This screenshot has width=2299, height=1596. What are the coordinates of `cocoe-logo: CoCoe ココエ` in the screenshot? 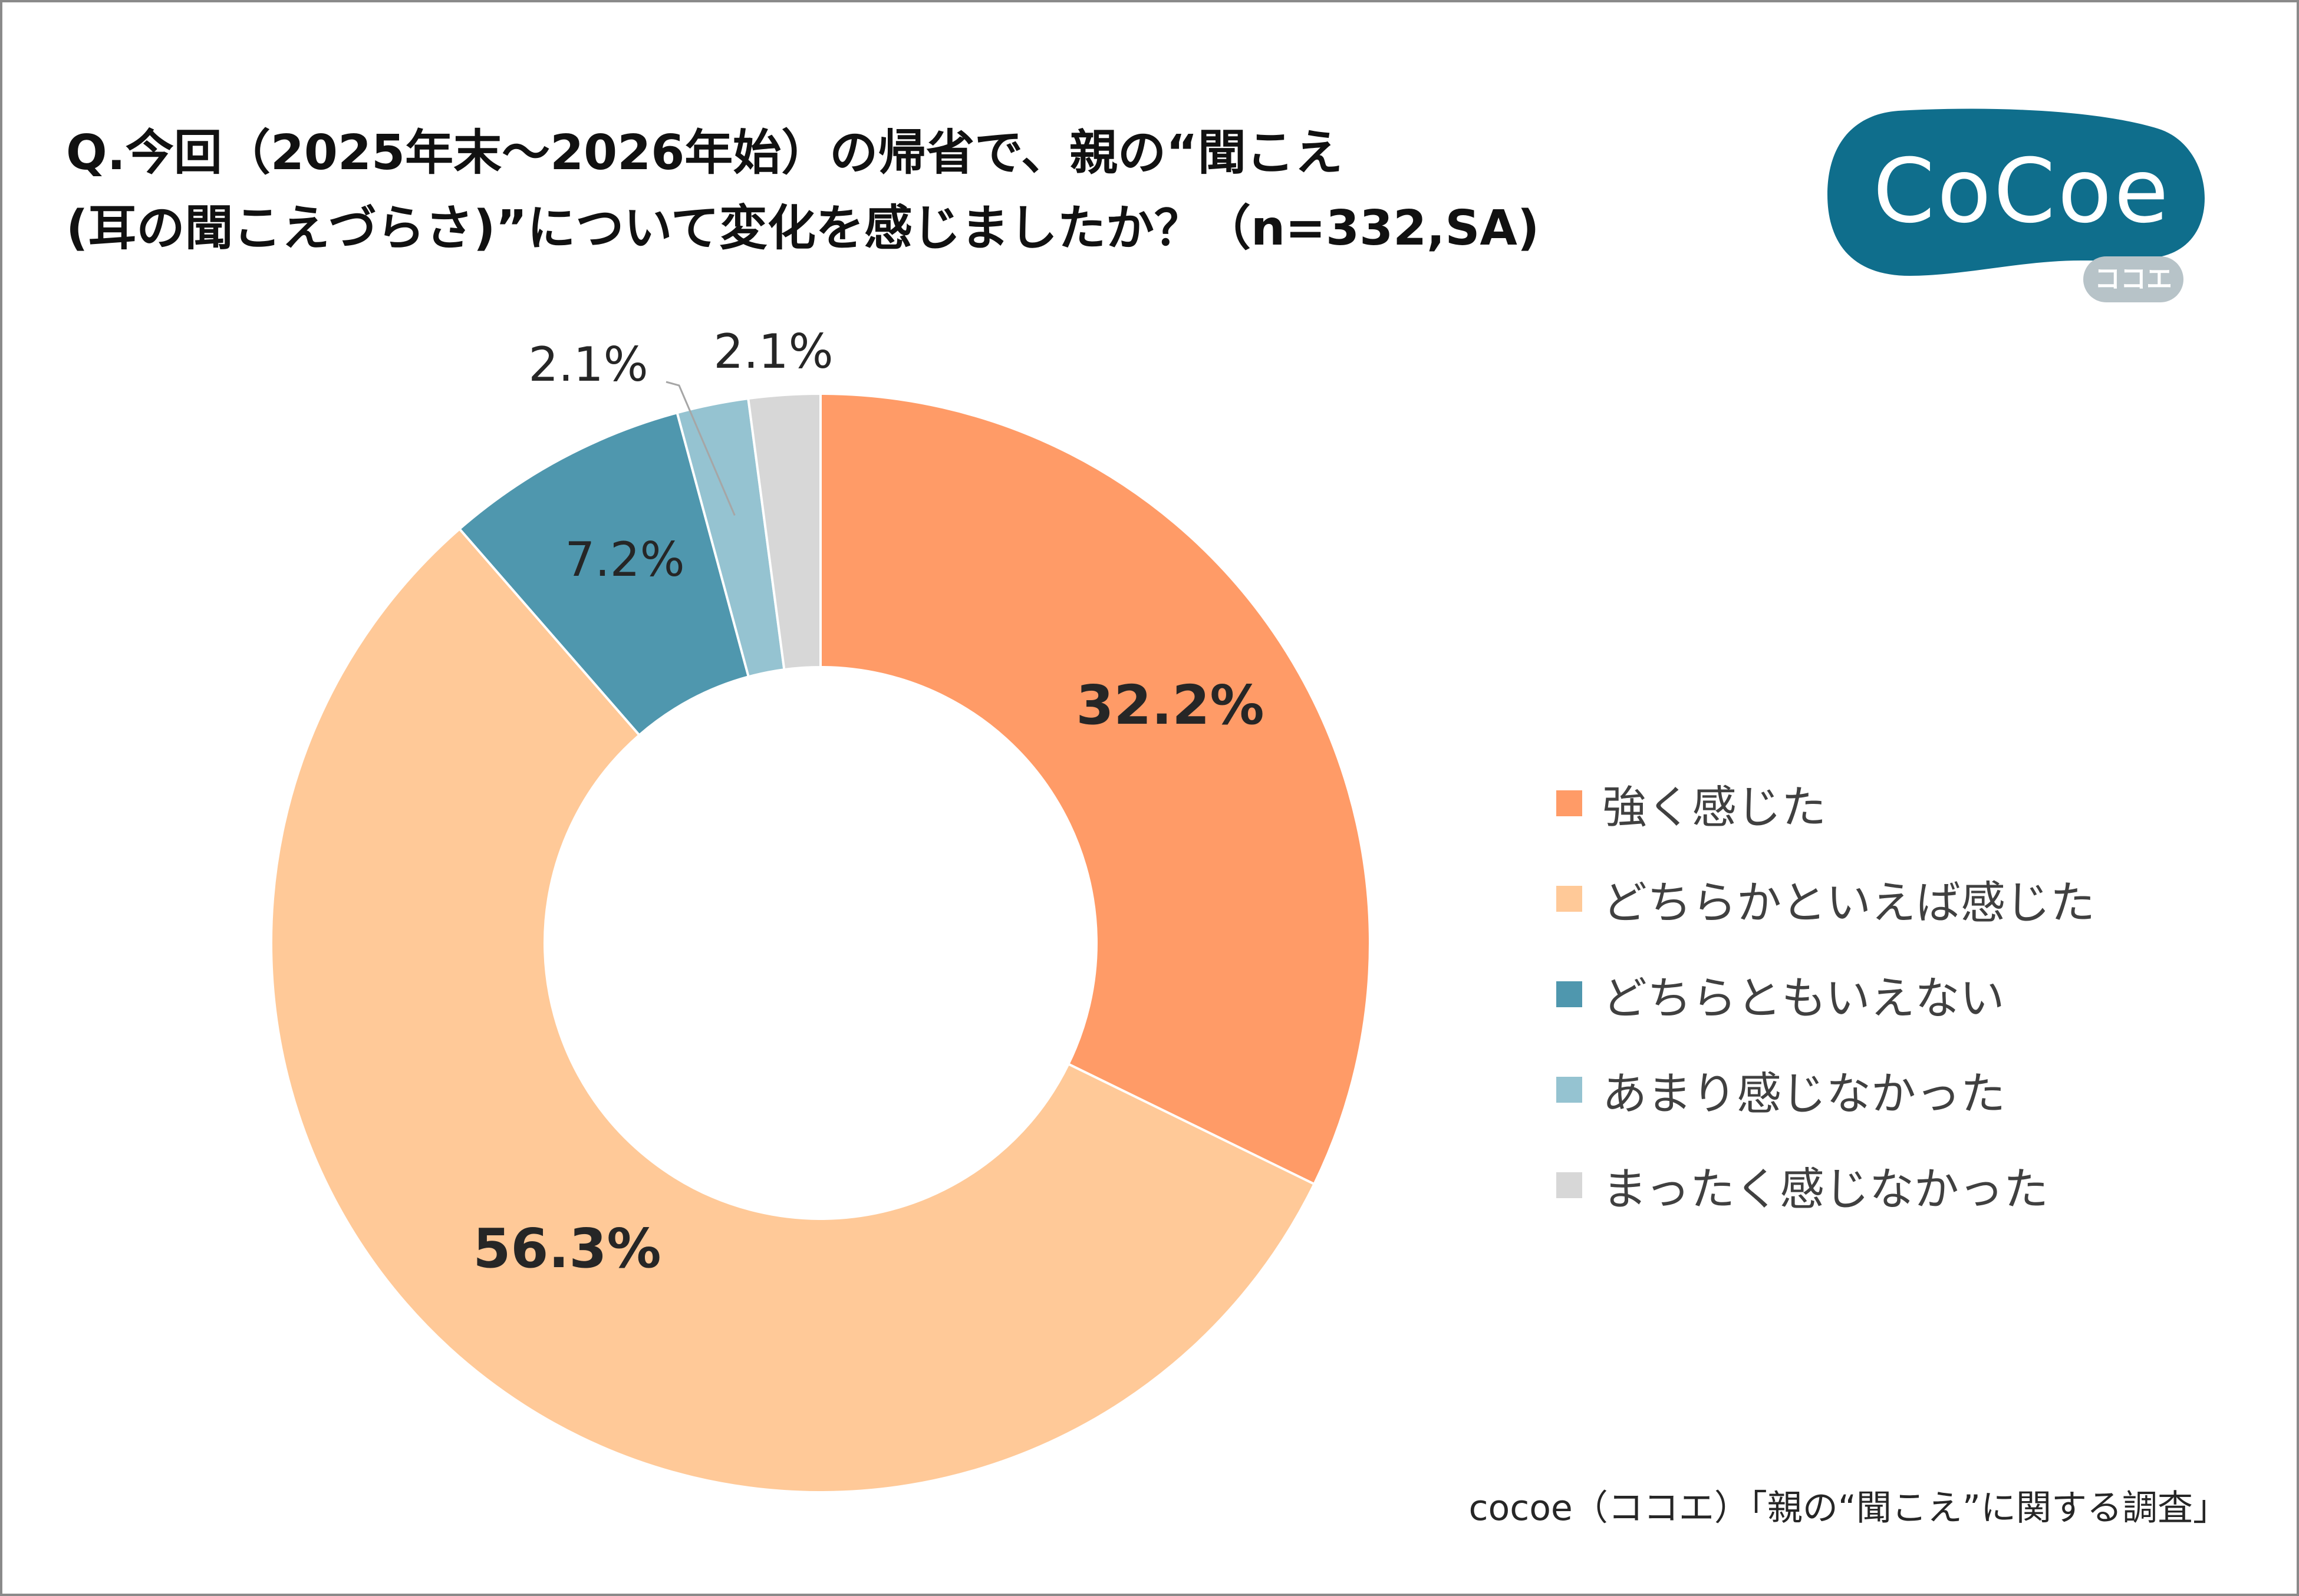 It's located at (2016, 209).